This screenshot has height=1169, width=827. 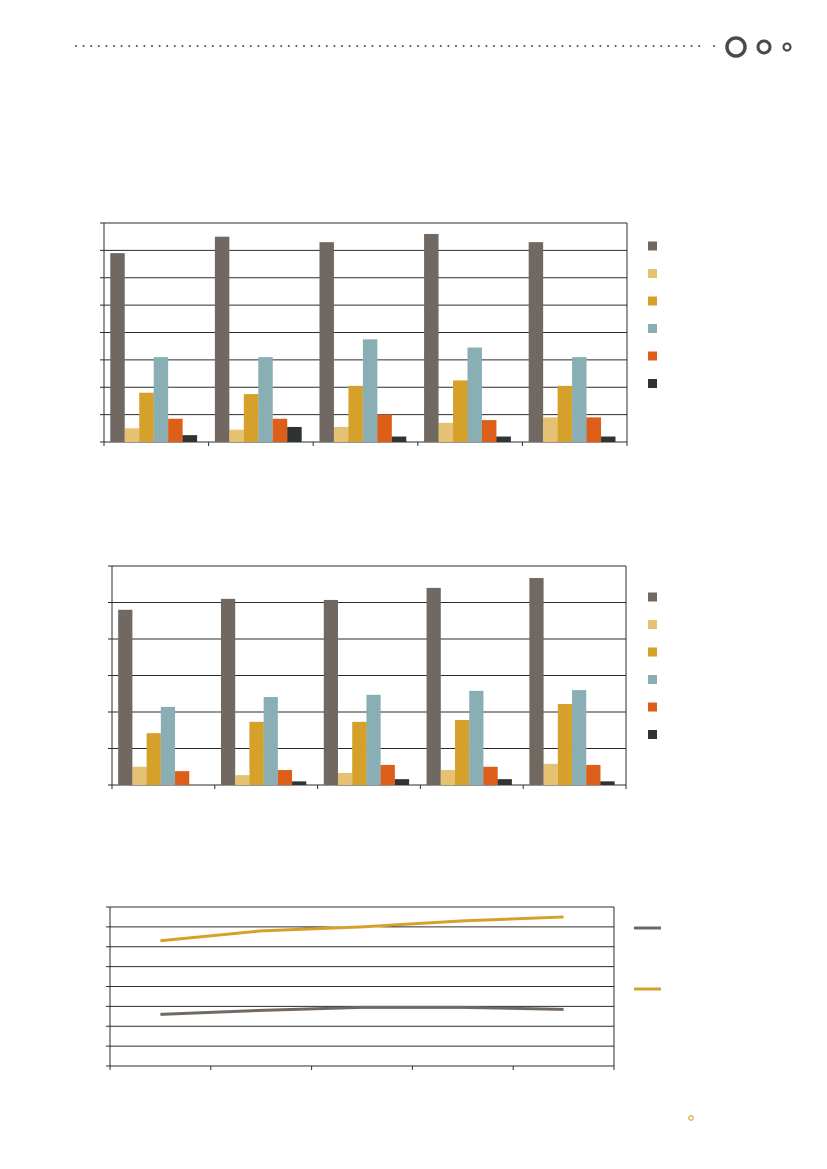 I want to click on large-ring-icon, so click(x=736, y=47).